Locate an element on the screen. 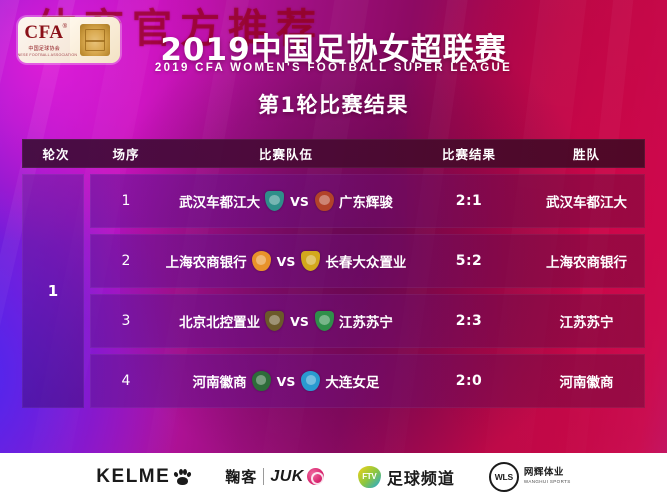 Image resolution: width=667 pixels, height=500 pixels. match-teams: 北京北控置业 VS 江苏苏宁 is located at coordinates (286, 321).